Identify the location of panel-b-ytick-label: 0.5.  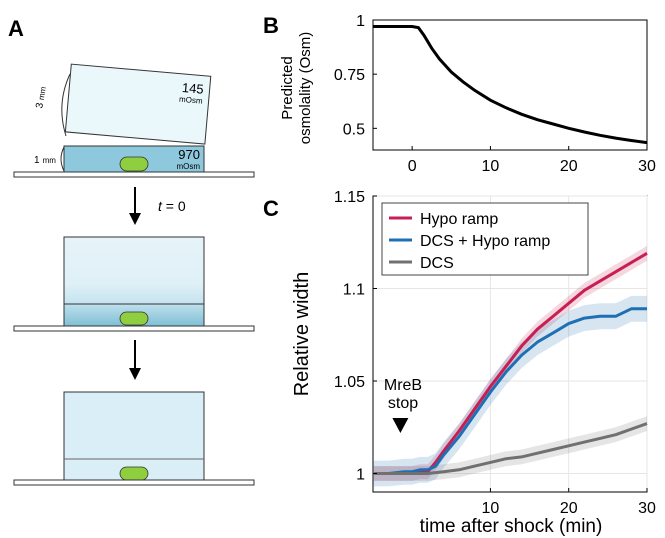
(354, 129).